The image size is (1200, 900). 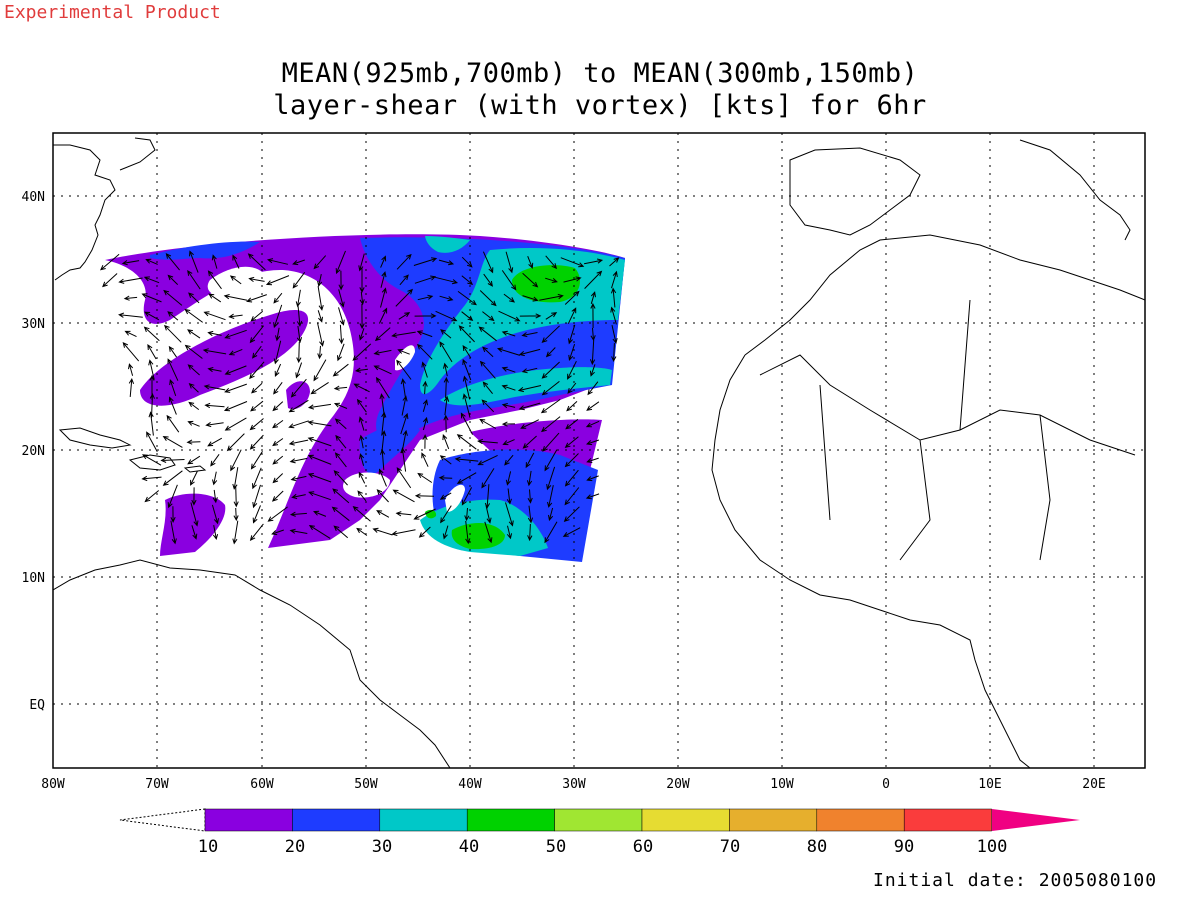 I want to click on colorbar-label-70: 70, so click(x=730, y=847).